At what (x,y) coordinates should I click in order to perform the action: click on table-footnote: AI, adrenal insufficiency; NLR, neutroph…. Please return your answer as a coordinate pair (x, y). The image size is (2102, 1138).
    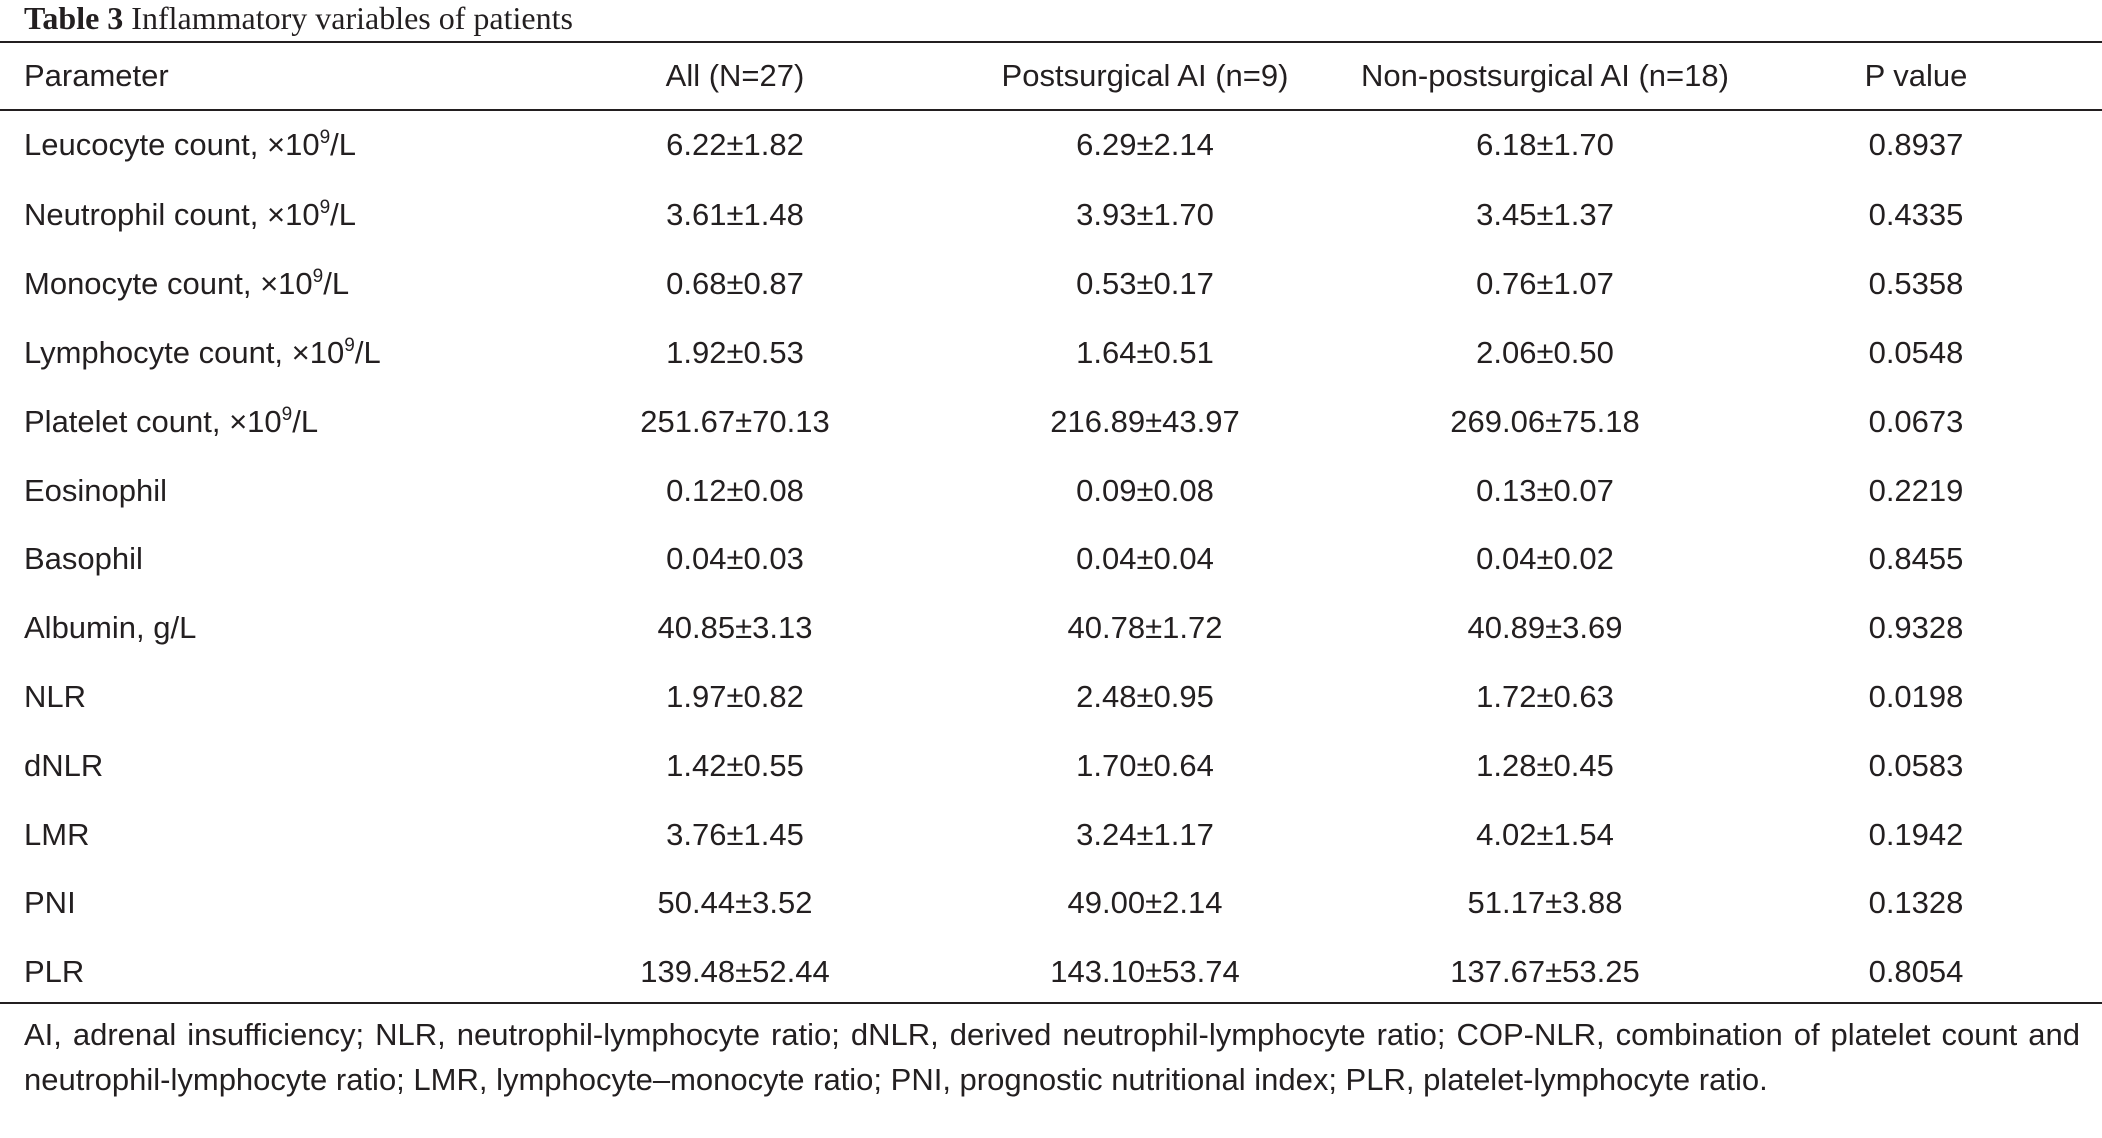
    Looking at the image, I should click on (1052, 1057).